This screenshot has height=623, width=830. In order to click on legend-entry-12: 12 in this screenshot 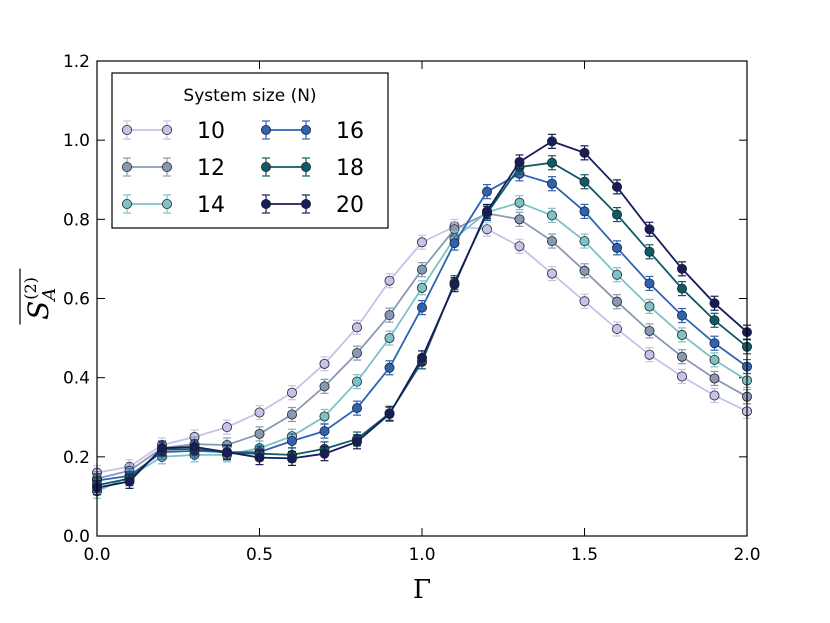, I will do `click(173, 168)`.